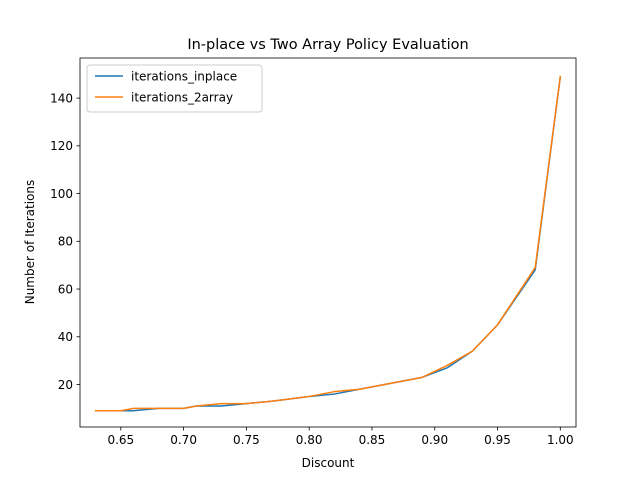 The width and height of the screenshot is (640, 480). Describe the element at coordinates (65, 337) in the screenshot. I see `y-tick-label: 40` at that location.